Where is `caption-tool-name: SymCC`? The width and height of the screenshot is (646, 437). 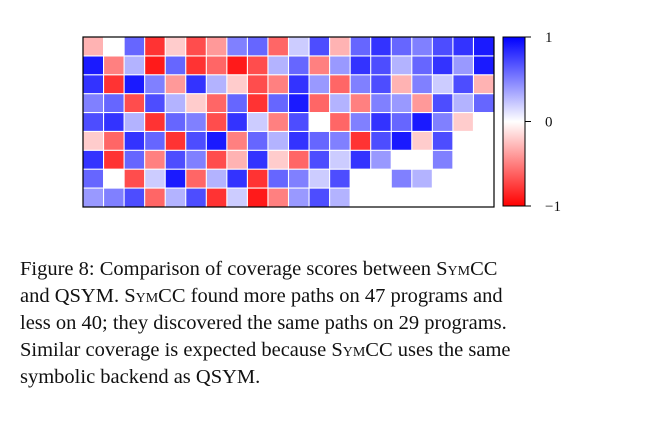 caption-tool-name: SymCC is located at coordinates (467, 269).